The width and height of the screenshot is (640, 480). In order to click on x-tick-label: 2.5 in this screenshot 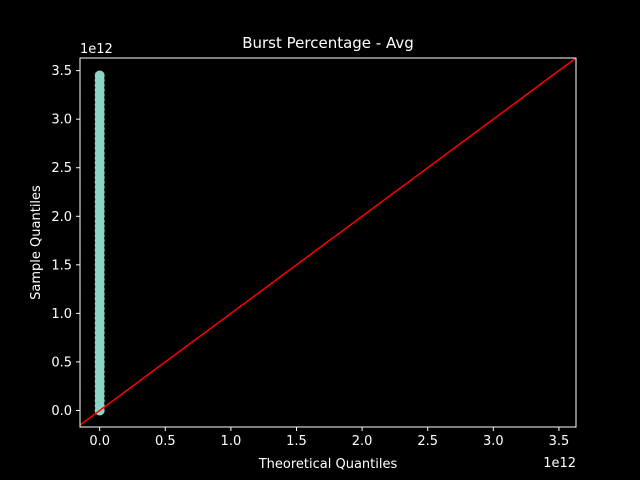, I will do `click(427, 441)`.